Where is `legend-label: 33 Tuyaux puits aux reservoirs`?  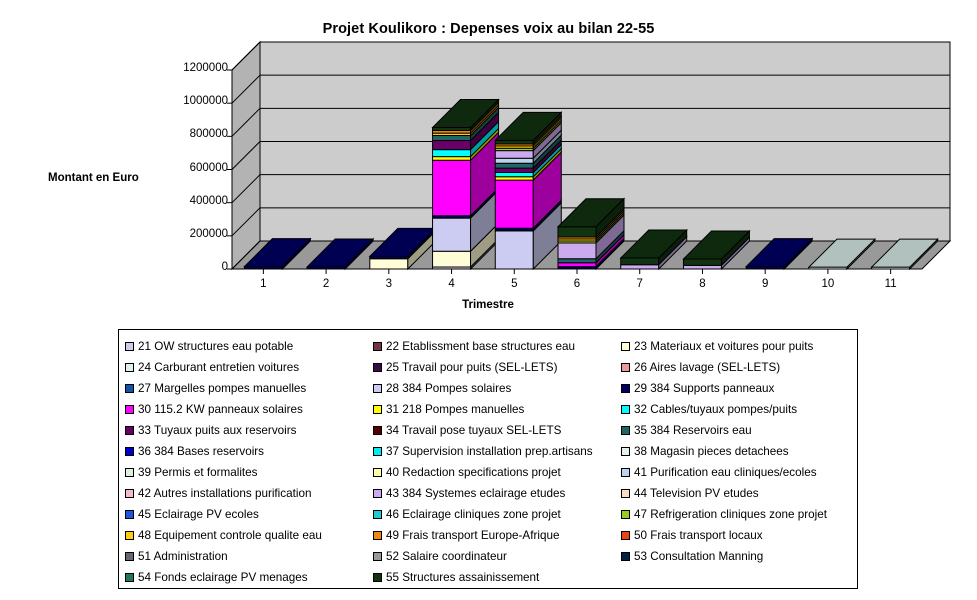 legend-label: 33 Tuyaux puits aux reservoirs is located at coordinates (217, 430).